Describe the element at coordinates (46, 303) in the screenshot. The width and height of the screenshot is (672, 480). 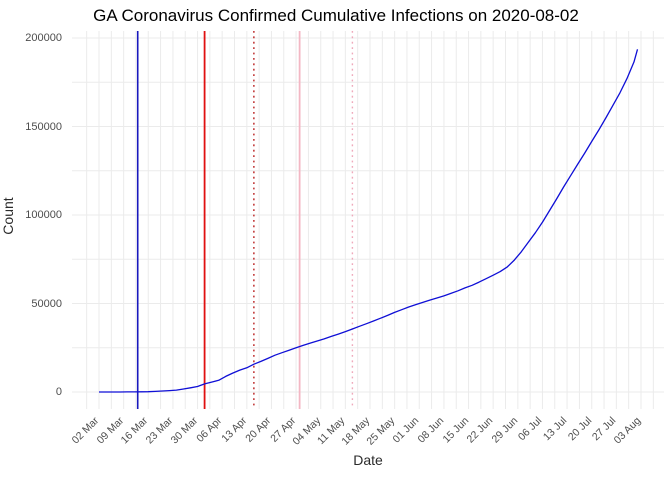
I see `y-tick-label: 50000` at that location.